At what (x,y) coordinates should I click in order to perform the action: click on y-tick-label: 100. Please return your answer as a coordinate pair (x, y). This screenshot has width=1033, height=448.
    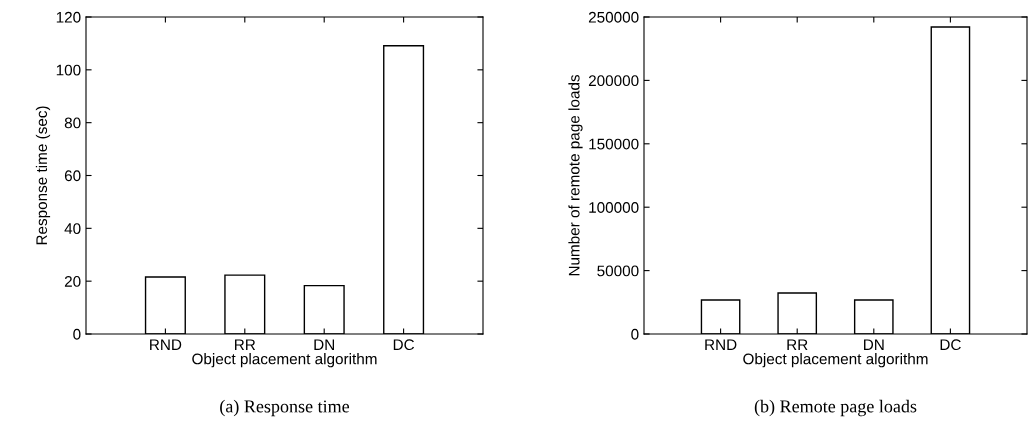
    Looking at the image, I should click on (68, 70).